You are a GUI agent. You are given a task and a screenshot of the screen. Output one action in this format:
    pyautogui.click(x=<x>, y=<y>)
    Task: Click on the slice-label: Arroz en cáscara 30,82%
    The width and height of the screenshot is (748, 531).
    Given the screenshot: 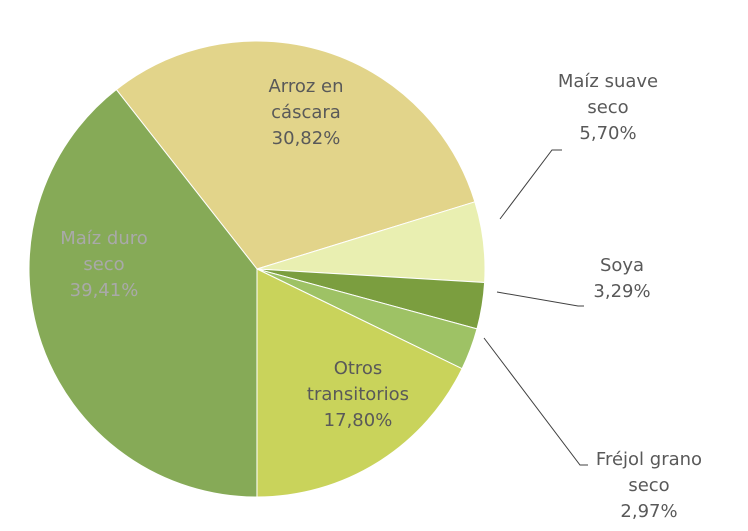 What is the action you would take?
    pyautogui.click(x=306, y=113)
    